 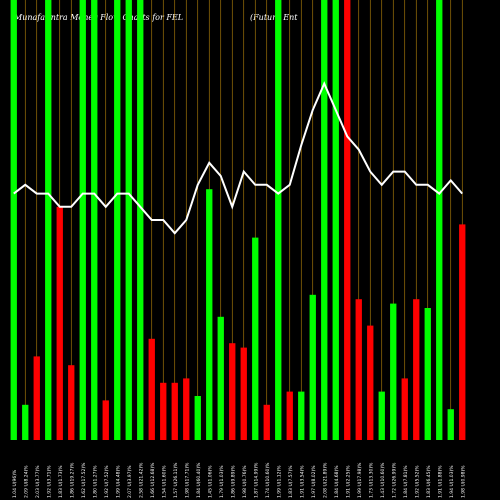 I want to click on x-tick-label: 1.57 U(26.11)%, so click(x=176, y=480).